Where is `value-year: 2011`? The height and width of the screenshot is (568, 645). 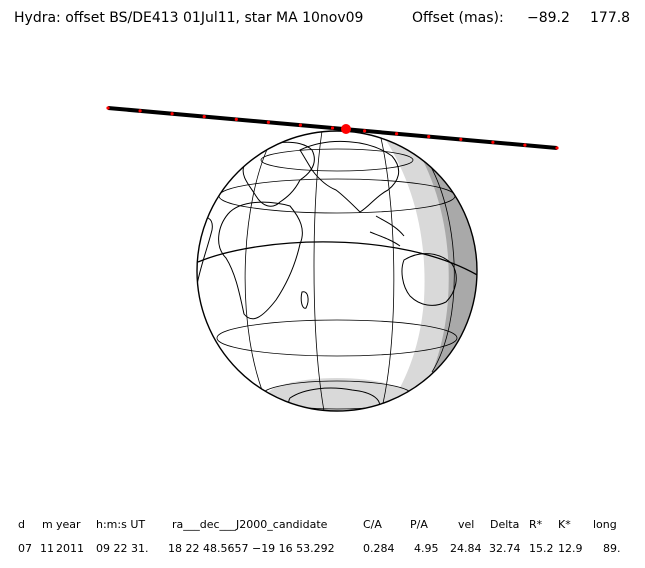
value-year: 2011 is located at coordinates (70, 548).